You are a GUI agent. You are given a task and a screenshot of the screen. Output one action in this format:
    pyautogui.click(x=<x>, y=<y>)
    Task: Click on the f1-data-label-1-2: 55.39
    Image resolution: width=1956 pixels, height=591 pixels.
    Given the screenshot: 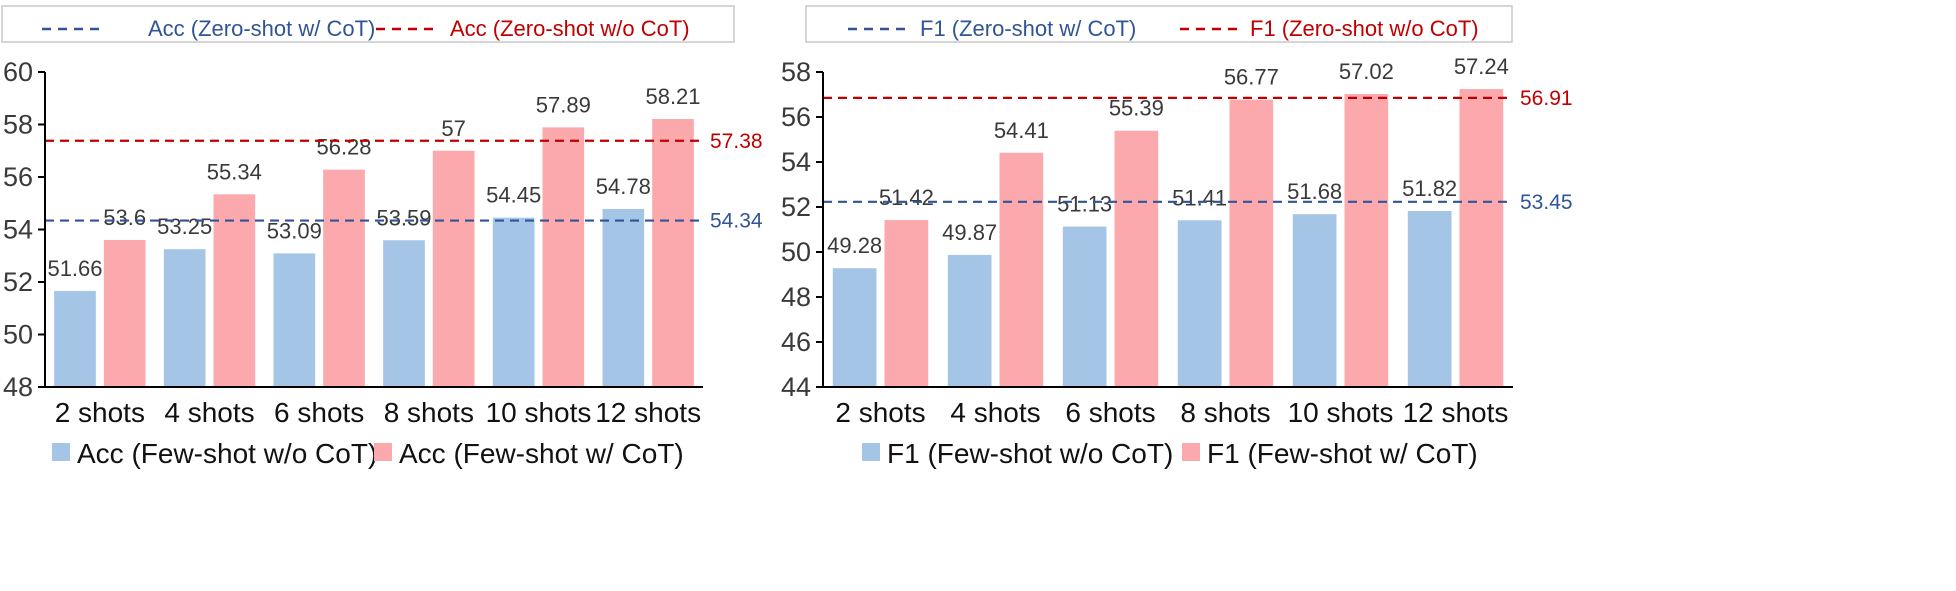 What is the action you would take?
    pyautogui.click(x=1136, y=108)
    